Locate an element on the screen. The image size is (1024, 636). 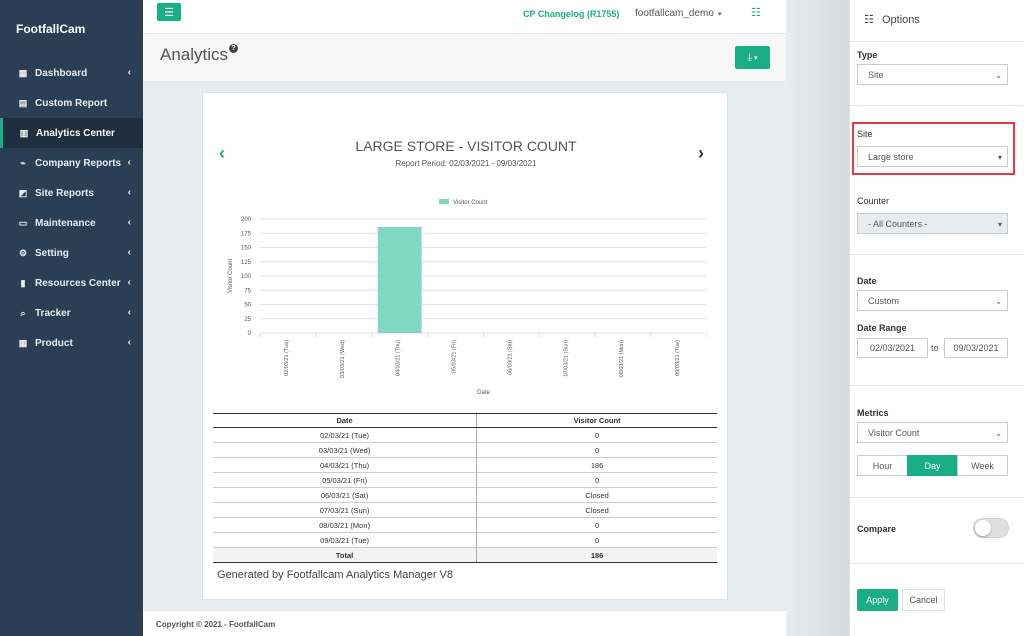
cogs-icon: ⚙ is located at coordinates (23, 252).